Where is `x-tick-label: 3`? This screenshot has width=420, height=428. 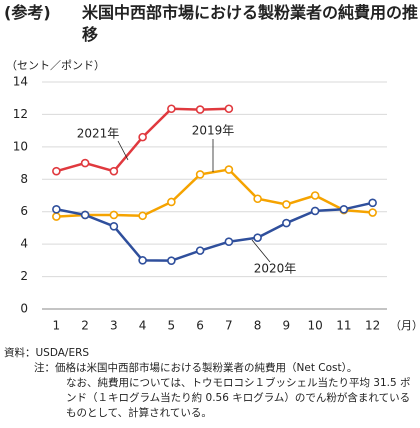 x-tick-label: 3 is located at coordinates (114, 326).